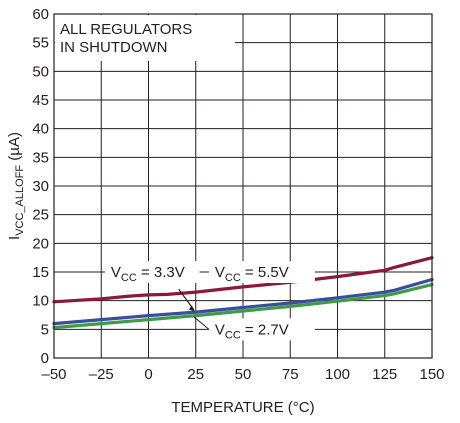  I want to click on x-axis-title: TEMPERATURE (°C), so click(242, 407).